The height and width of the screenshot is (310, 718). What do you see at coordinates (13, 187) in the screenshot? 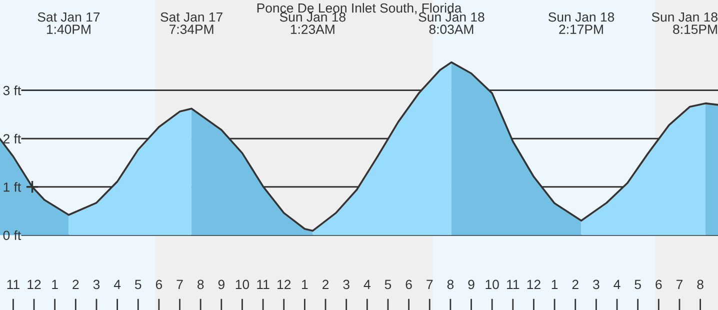
I see `y-tick-label: 1 ft` at bounding box center [13, 187].